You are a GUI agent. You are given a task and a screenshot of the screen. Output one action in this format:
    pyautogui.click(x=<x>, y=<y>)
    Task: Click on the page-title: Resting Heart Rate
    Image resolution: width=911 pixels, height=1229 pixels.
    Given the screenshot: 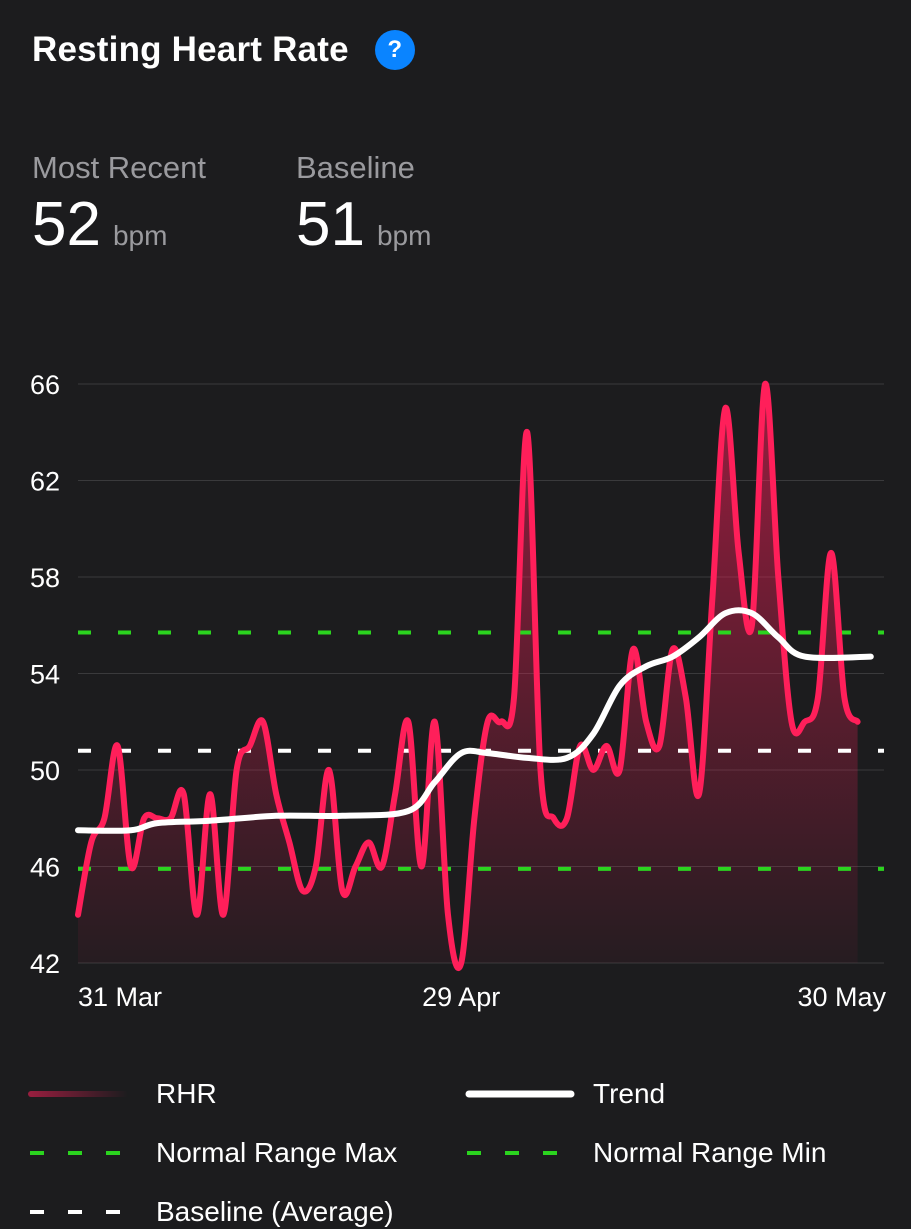 What is the action you would take?
    pyautogui.click(x=190, y=49)
    